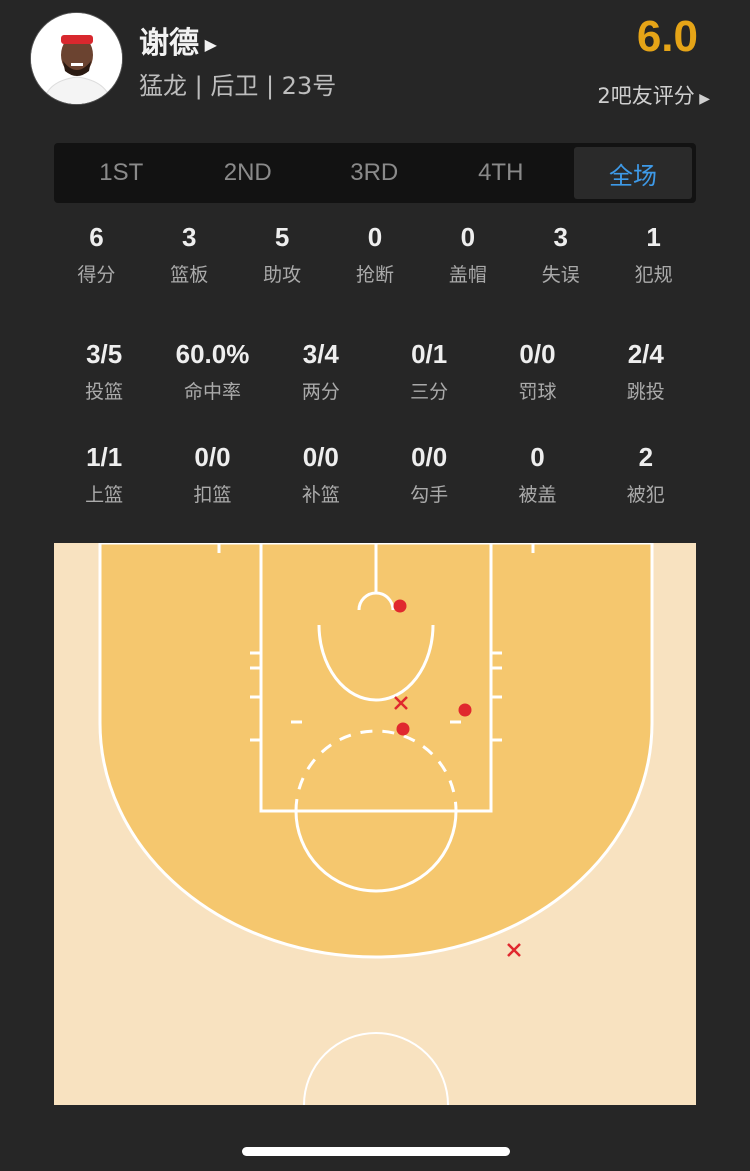 The height and width of the screenshot is (1171, 750). What do you see at coordinates (429, 474) in the screenshot?
I see `stat-cell: 0/0 勾手` at bounding box center [429, 474].